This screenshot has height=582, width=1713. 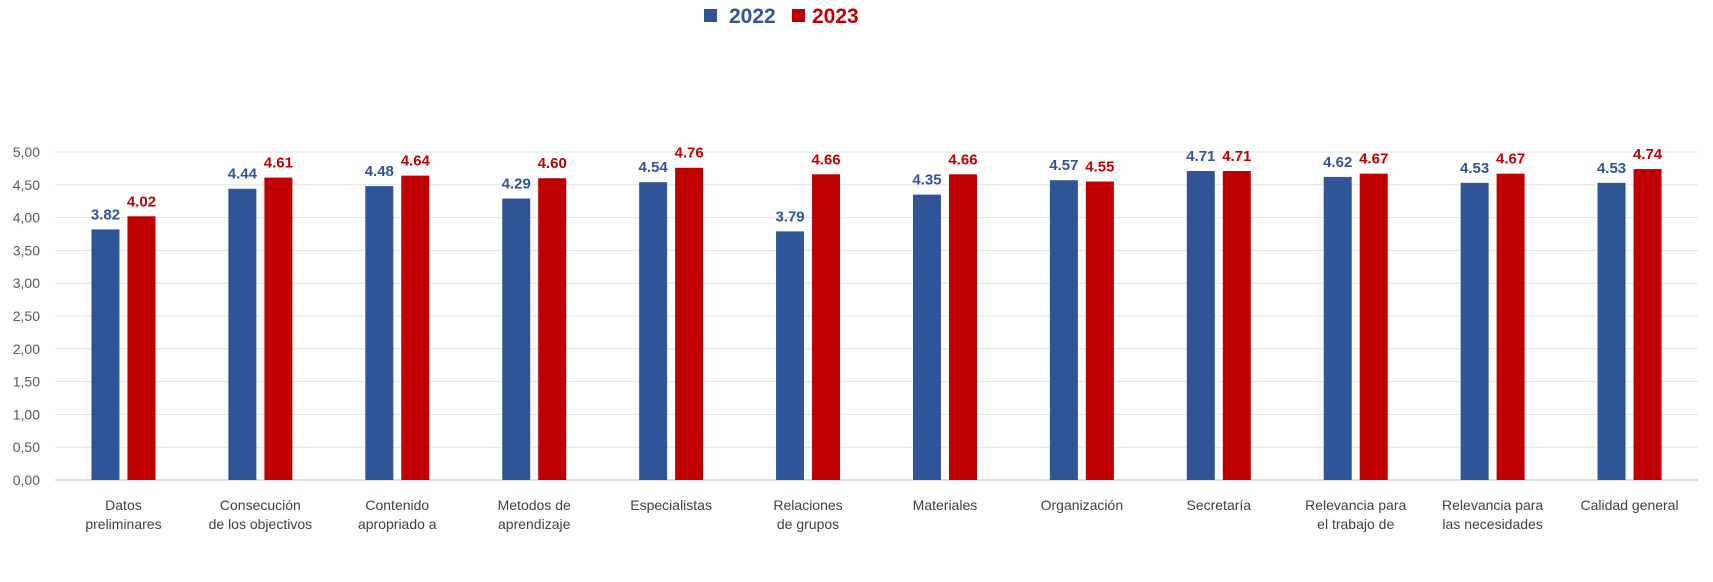 What do you see at coordinates (552, 163) in the screenshot?
I see `data-label: 4.60` at bounding box center [552, 163].